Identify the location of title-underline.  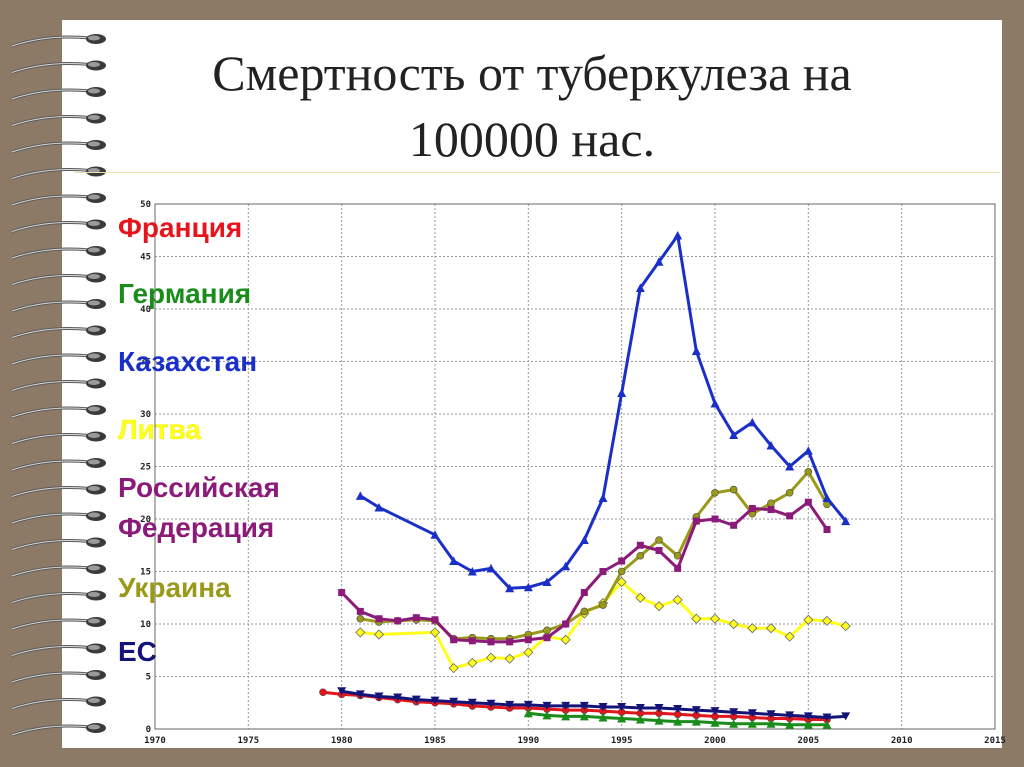
(537, 172).